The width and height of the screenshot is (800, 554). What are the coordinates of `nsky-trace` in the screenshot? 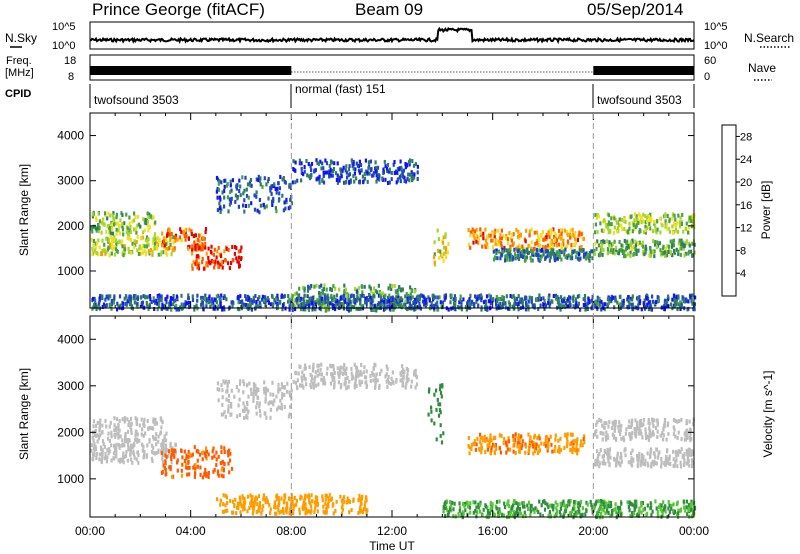 It's located at (392, 35).